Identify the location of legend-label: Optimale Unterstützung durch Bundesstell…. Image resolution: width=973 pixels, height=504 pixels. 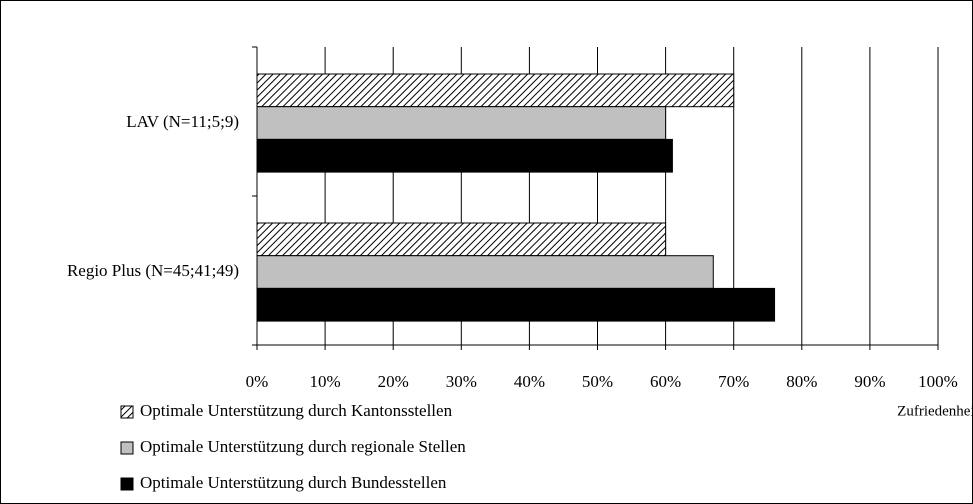
(293, 482).